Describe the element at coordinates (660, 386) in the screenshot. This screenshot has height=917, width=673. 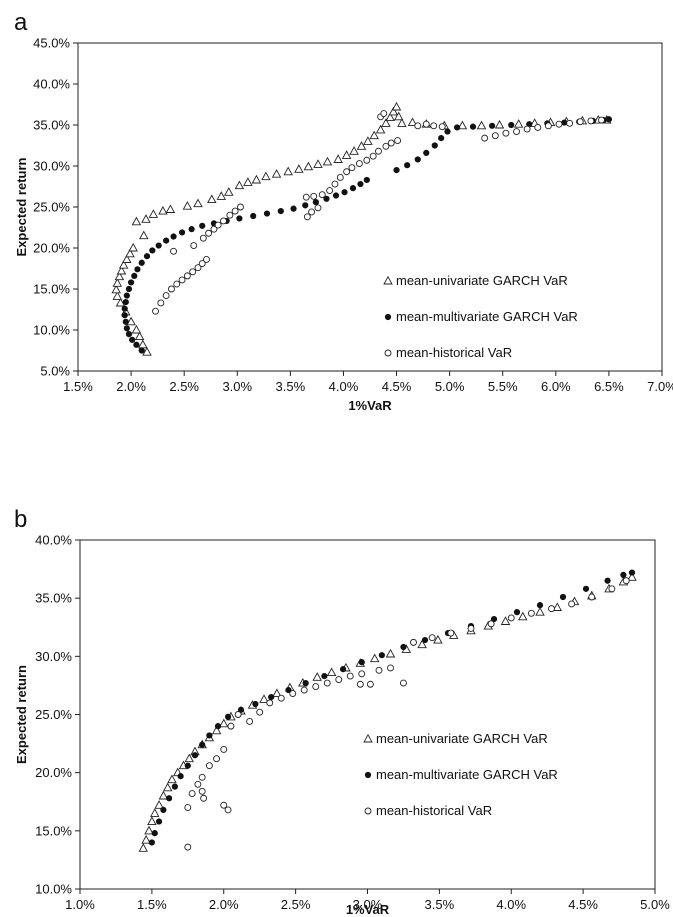
I see `x-tick-label: 7.0%` at that location.